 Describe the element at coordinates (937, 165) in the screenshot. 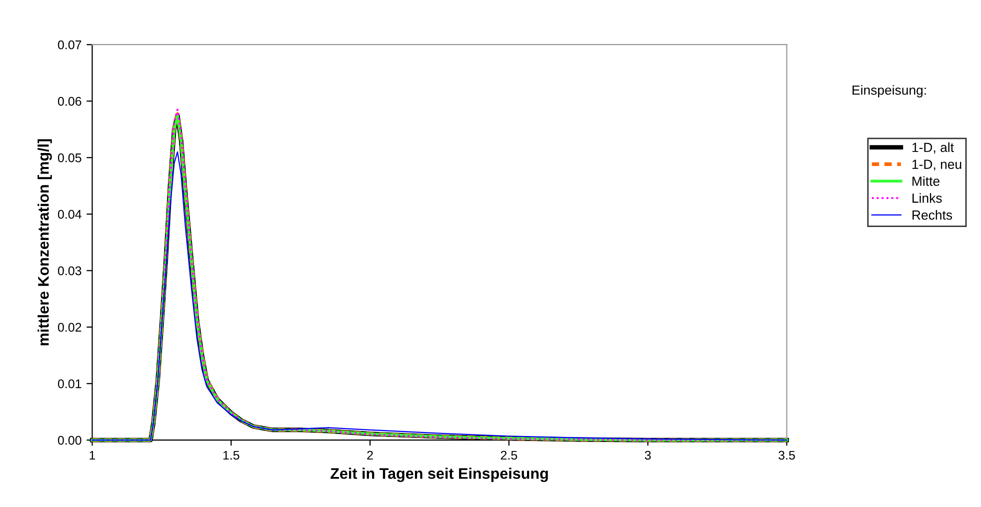

I see `legend-label: 1-D, neu` at that location.